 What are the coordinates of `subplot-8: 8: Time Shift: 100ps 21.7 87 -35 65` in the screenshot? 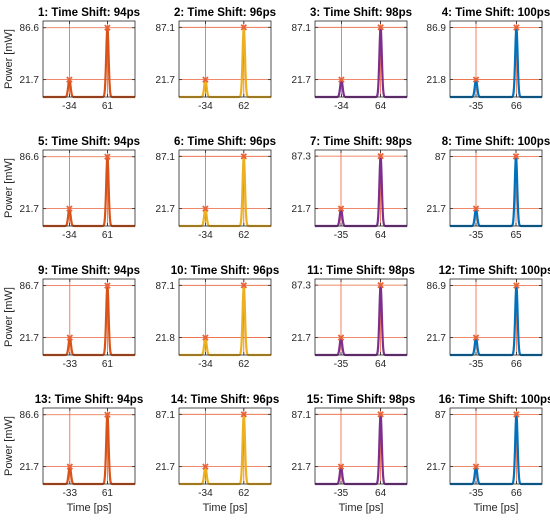 It's located at (488, 188).